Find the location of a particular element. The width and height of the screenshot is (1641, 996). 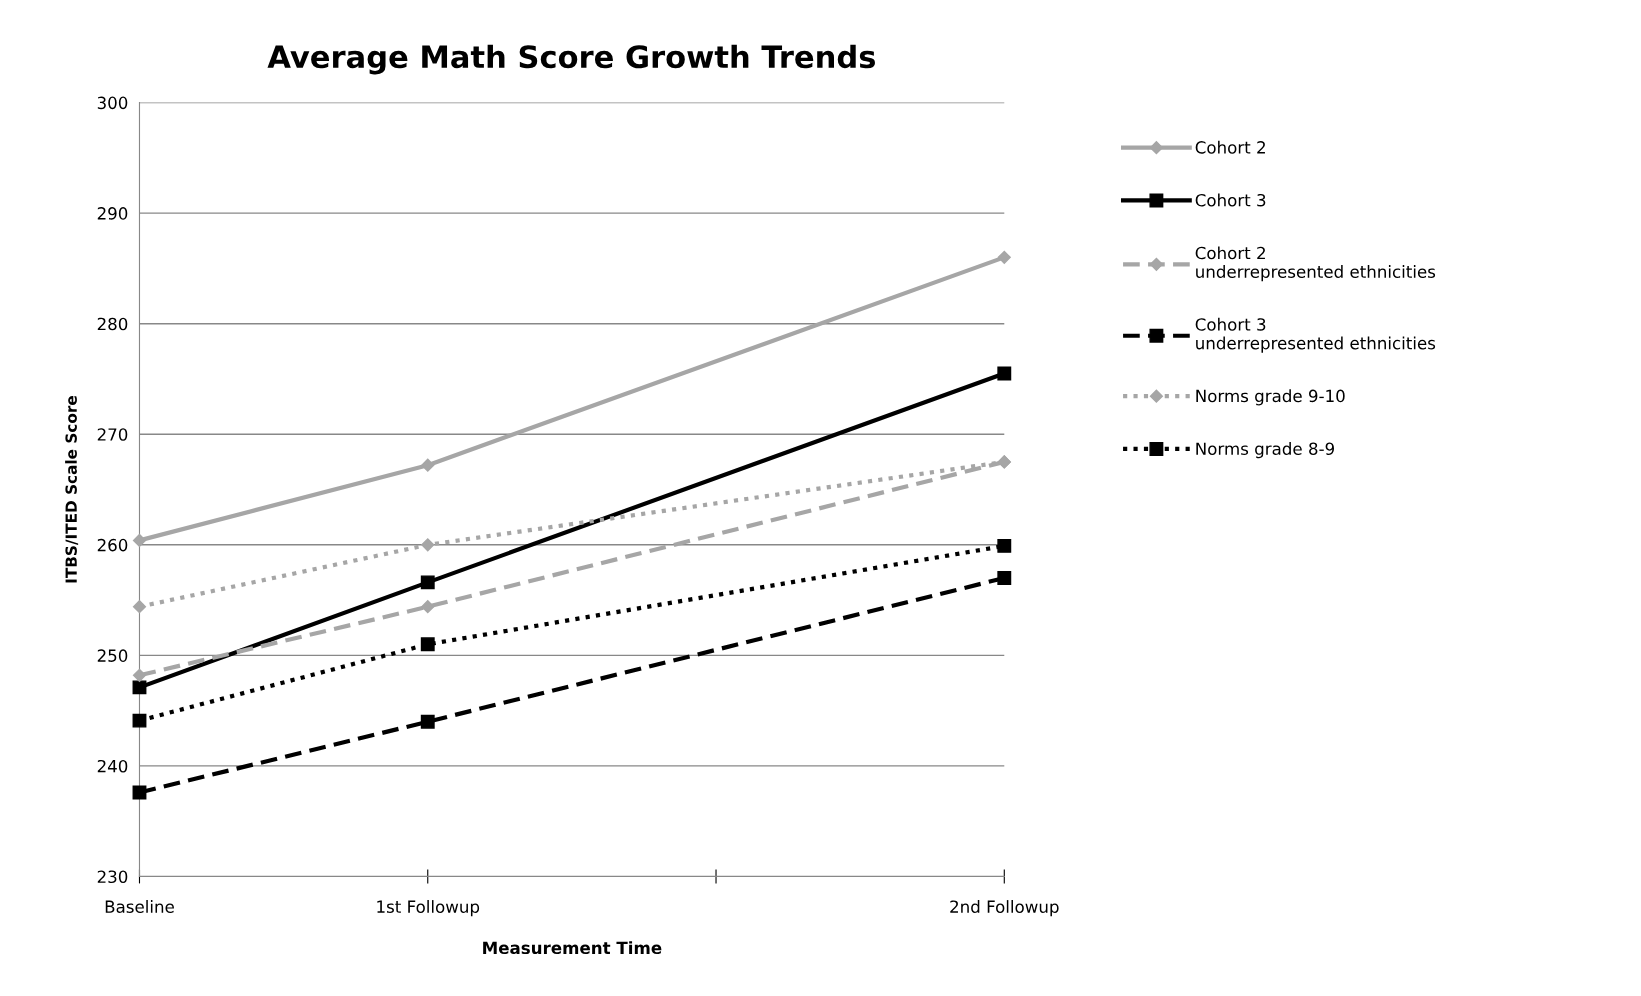

y-tick-label: 270 is located at coordinates (112, 434).